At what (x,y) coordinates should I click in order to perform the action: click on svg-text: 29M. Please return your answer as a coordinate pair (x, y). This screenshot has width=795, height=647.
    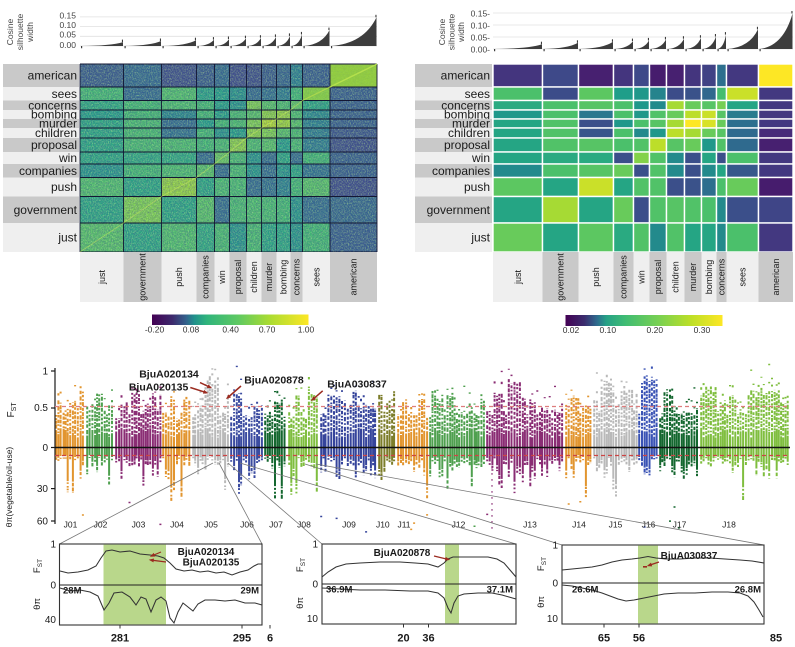
    Looking at the image, I should click on (250, 591).